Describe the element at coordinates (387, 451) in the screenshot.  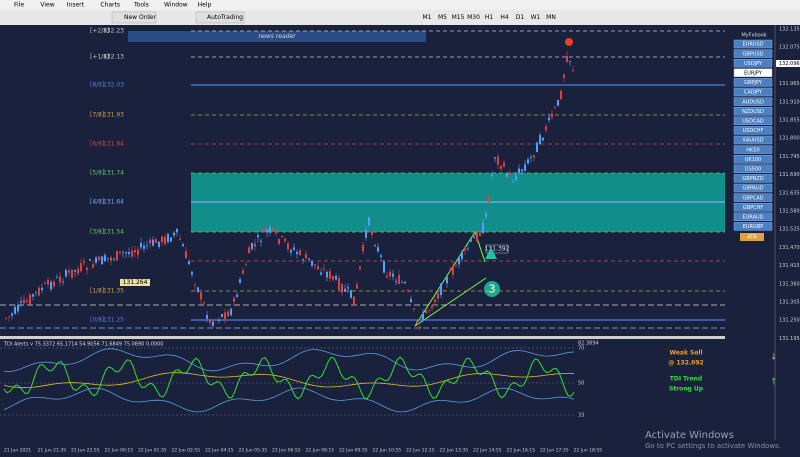
I see `time-label: 22 Jun 10:55` at that location.